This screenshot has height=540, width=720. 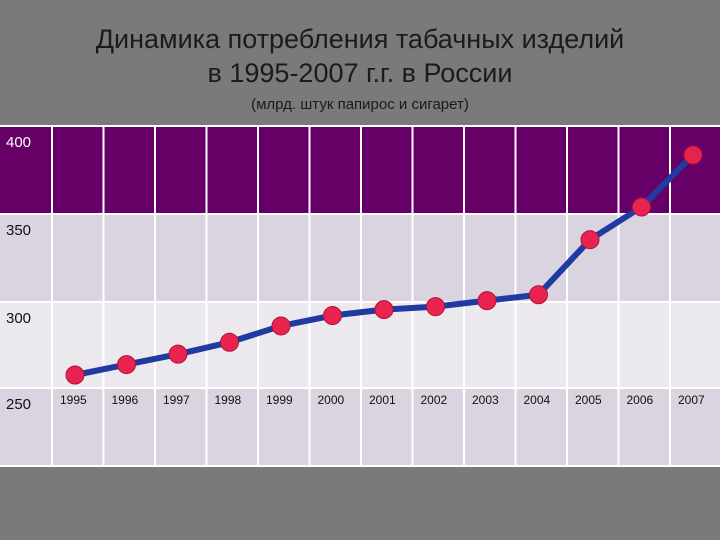 What do you see at coordinates (279, 400) in the screenshot?
I see `x-tick-label: 1999` at bounding box center [279, 400].